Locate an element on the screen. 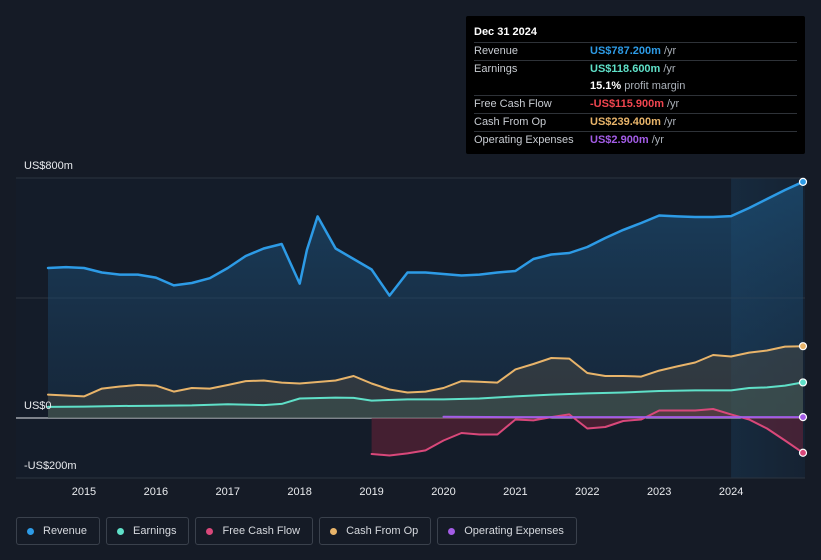 The image size is (821, 560). tooltip-text-margin: profit margin is located at coordinates (655, 86).